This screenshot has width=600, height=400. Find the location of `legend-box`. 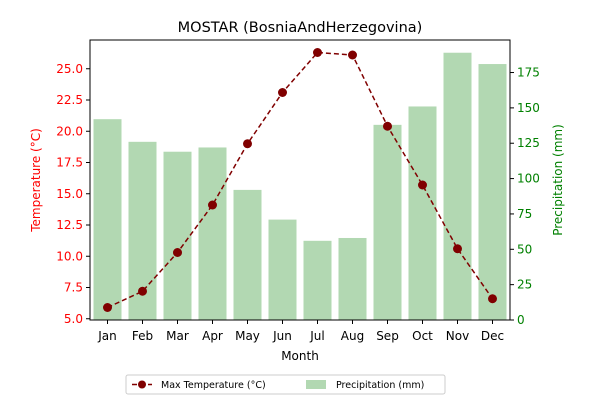

legend-box is located at coordinates (285, 384).